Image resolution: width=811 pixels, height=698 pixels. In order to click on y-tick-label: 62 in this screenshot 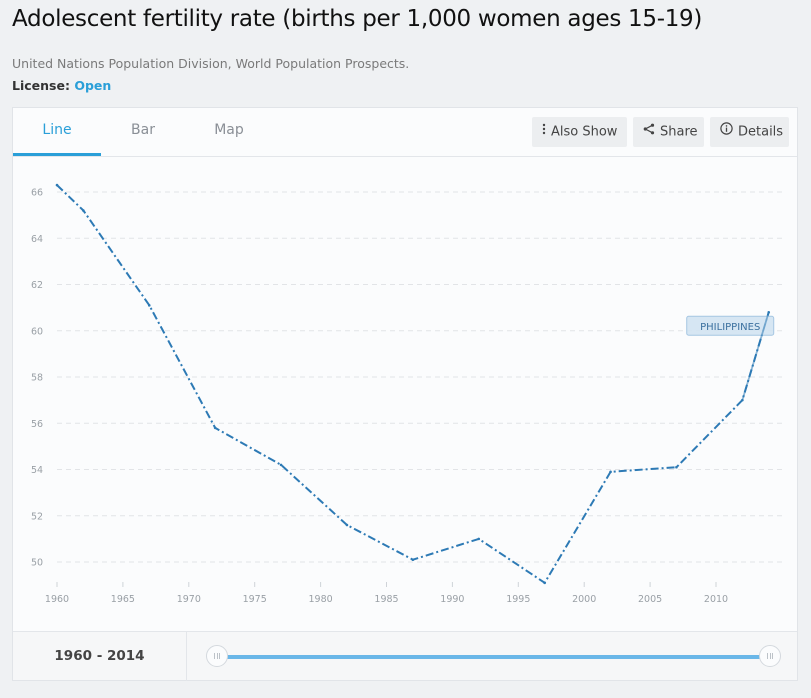, I will do `click(37, 285)`.